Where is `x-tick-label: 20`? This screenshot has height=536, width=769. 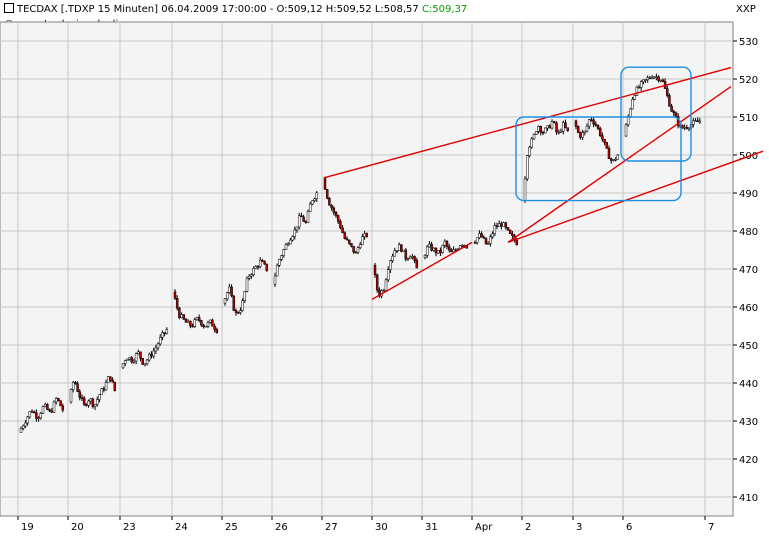 x-tick-label: 20 is located at coordinates (77, 527).